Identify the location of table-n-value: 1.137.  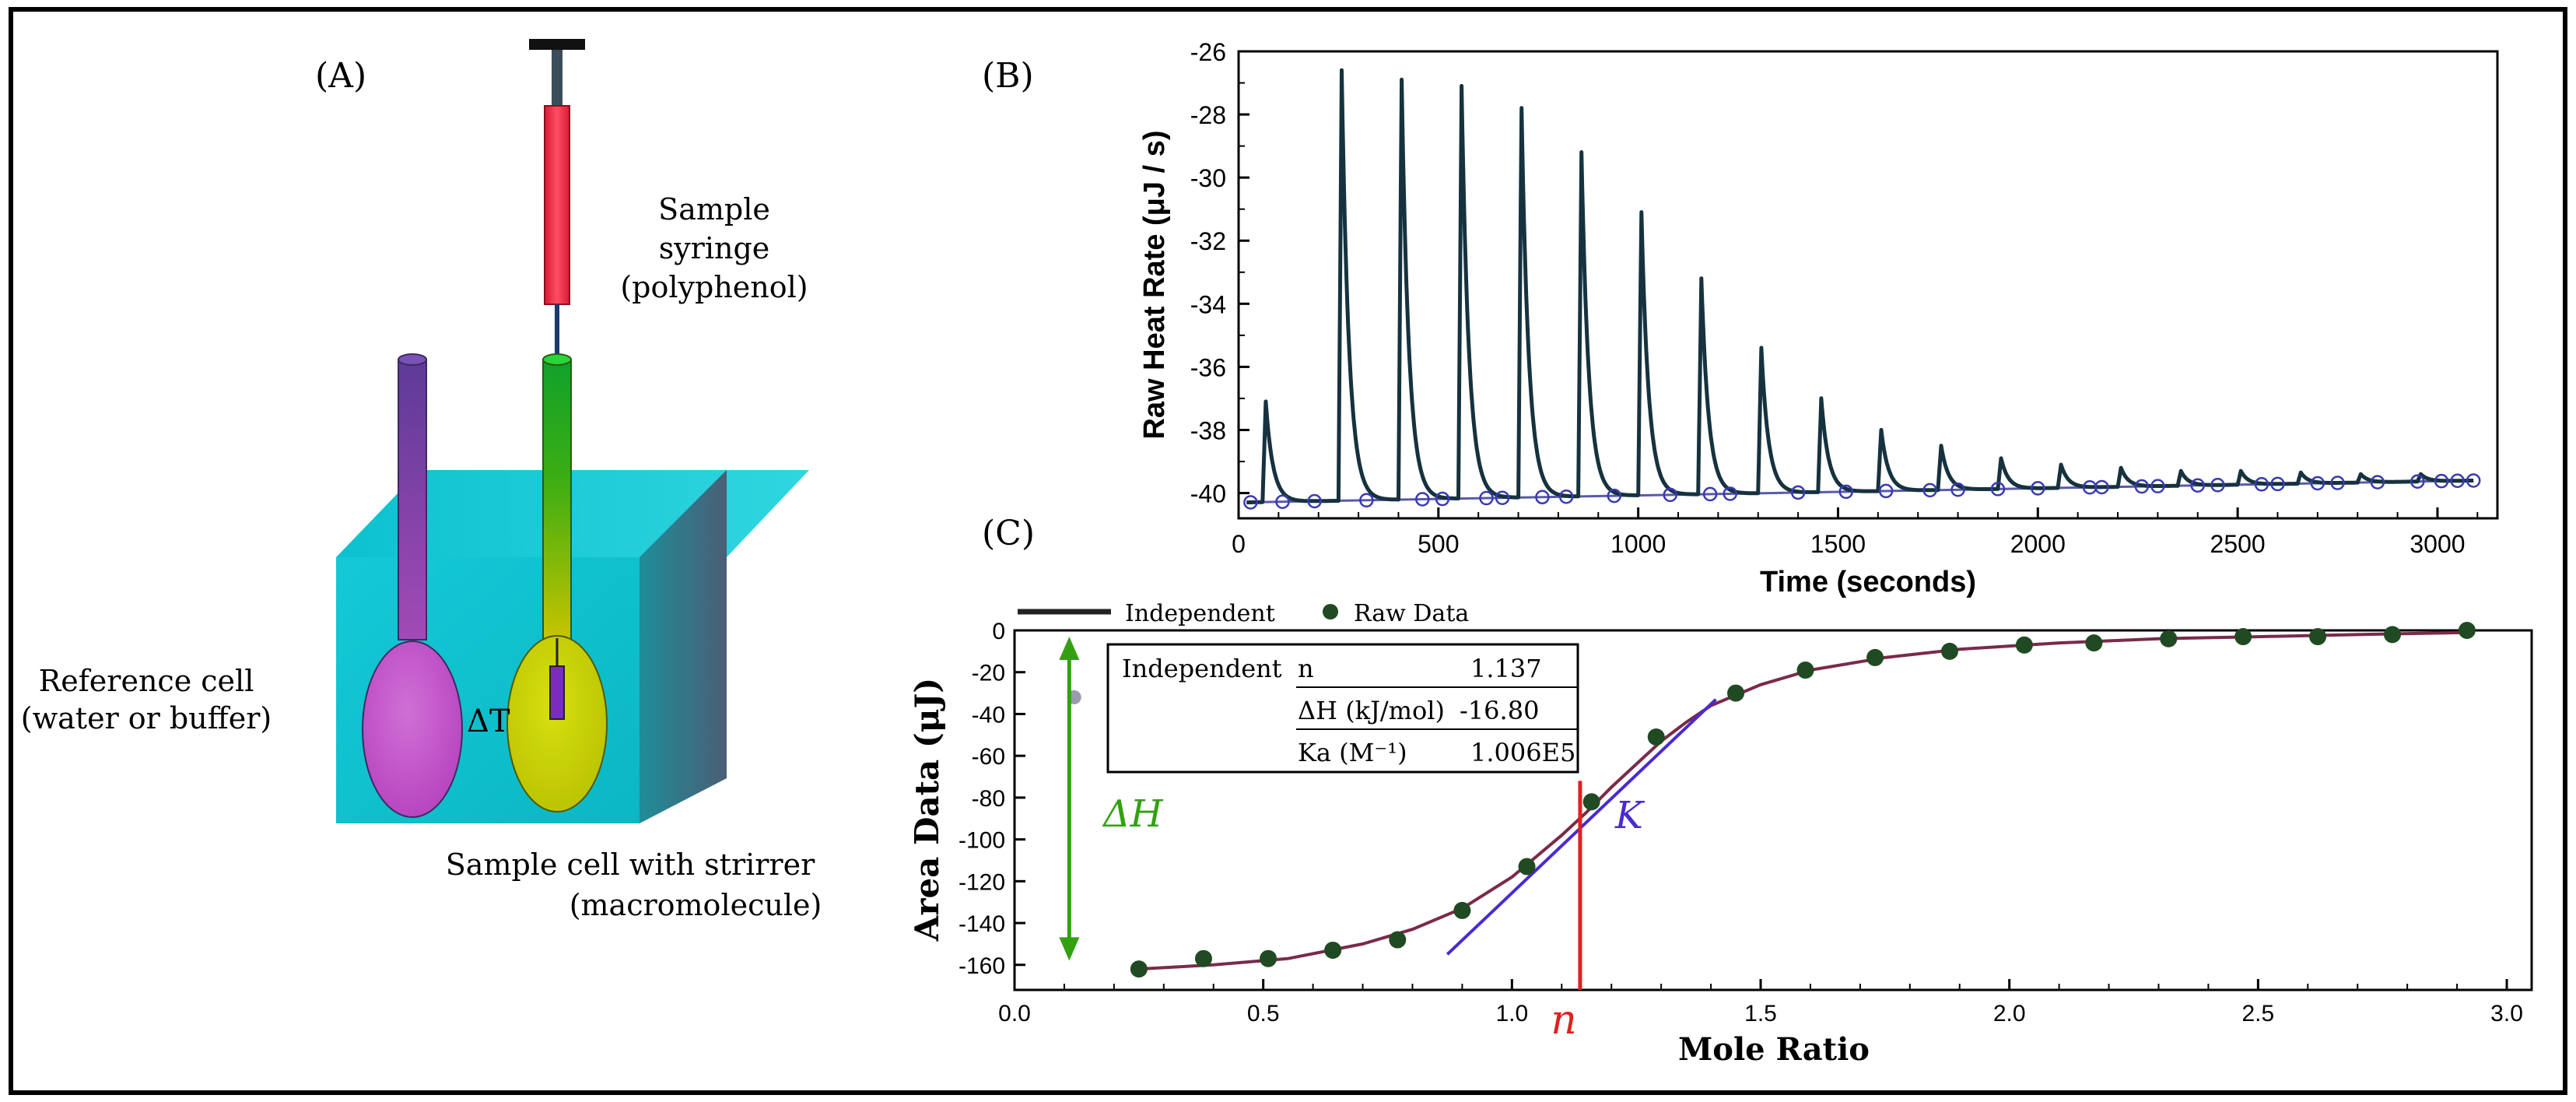
(1506, 668).